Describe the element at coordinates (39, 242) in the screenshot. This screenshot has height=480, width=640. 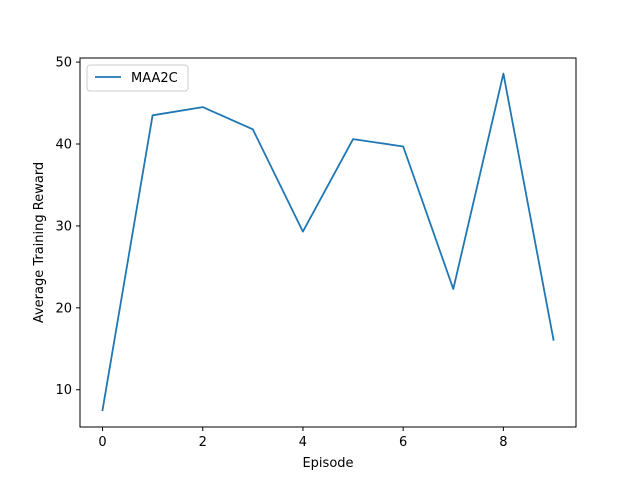
I see `y-axis-label: Average Training Reward` at that location.